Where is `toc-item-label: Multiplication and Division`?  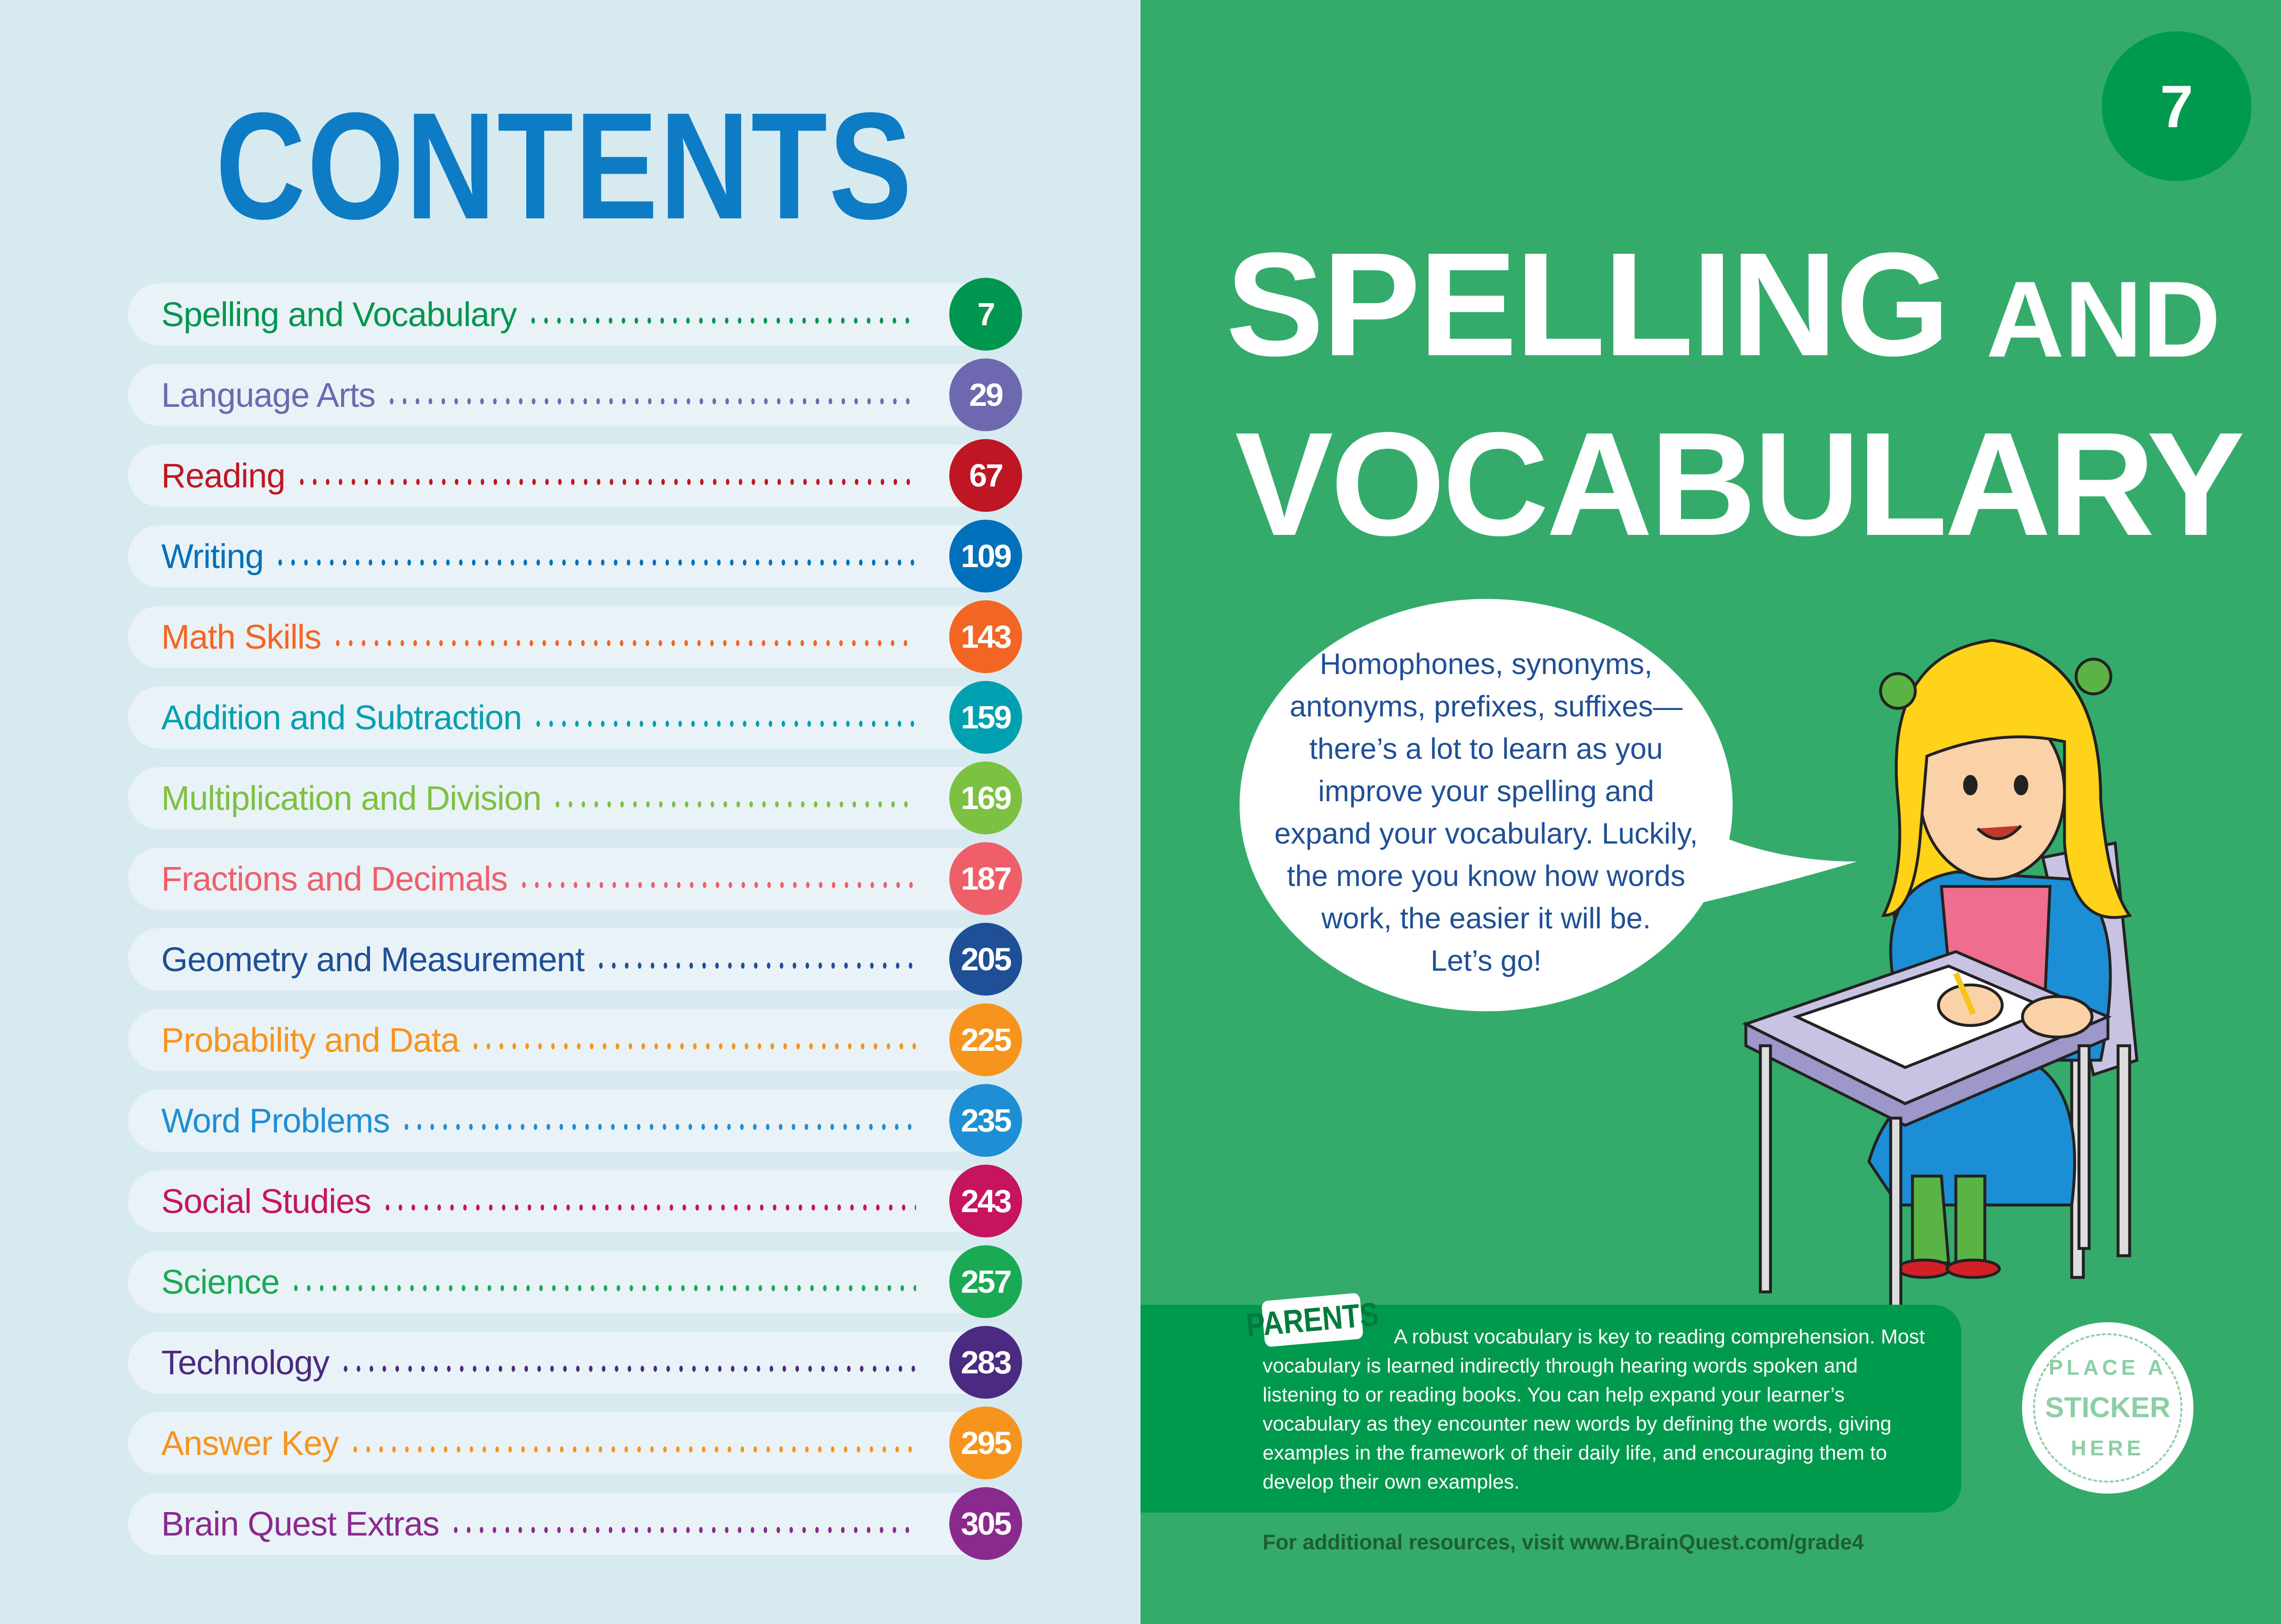
toc-item-label: Multiplication and Division is located at coordinates (351, 798).